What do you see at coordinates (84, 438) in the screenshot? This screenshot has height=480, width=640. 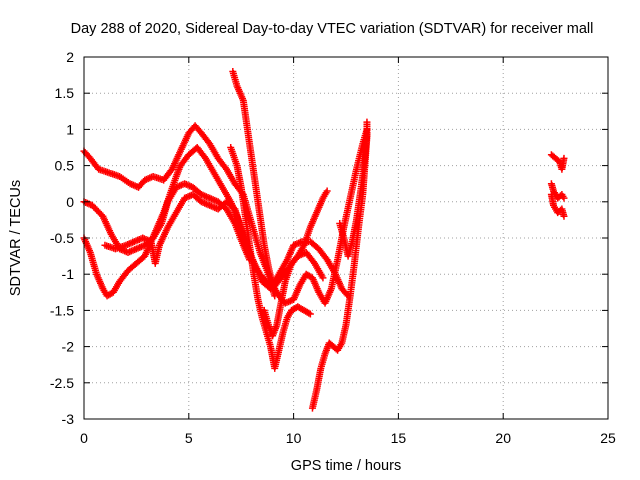 I see `x-tick-label: 0` at bounding box center [84, 438].